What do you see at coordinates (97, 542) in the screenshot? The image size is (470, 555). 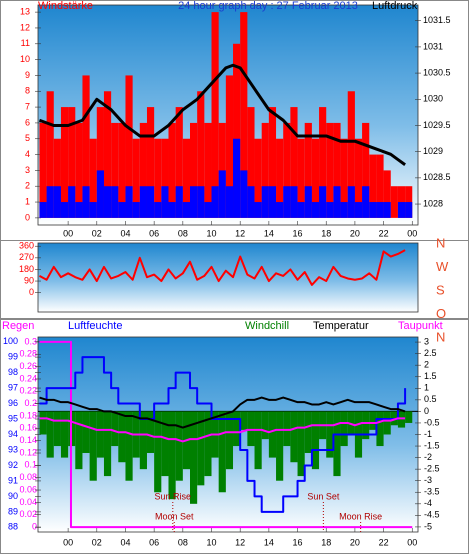 I see `x-tick-label: 02` at bounding box center [97, 542].